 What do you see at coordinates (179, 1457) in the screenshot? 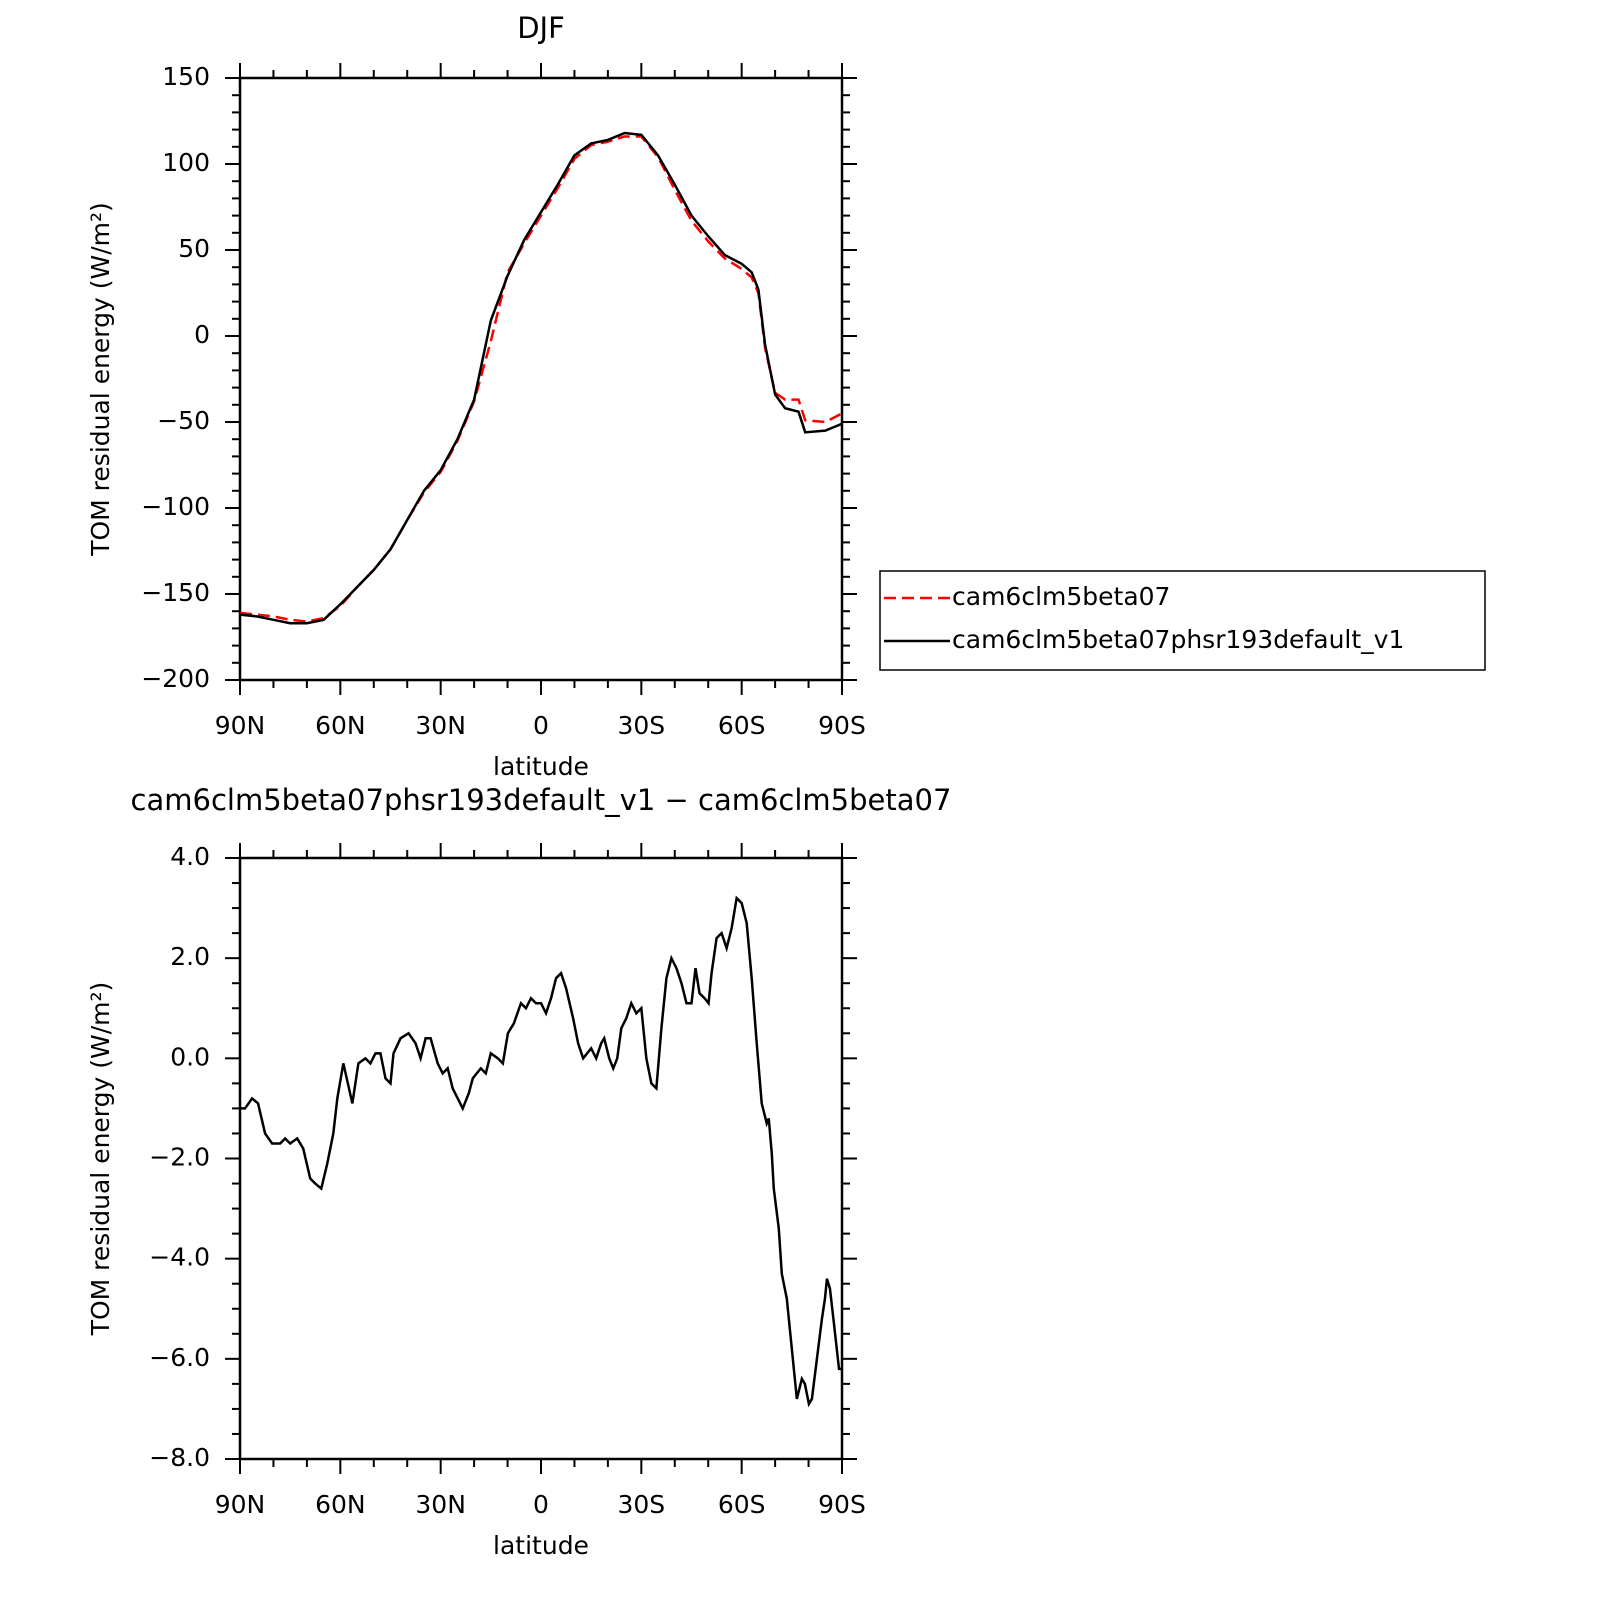
I see `y-tick-label: −8.0` at bounding box center [179, 1457].